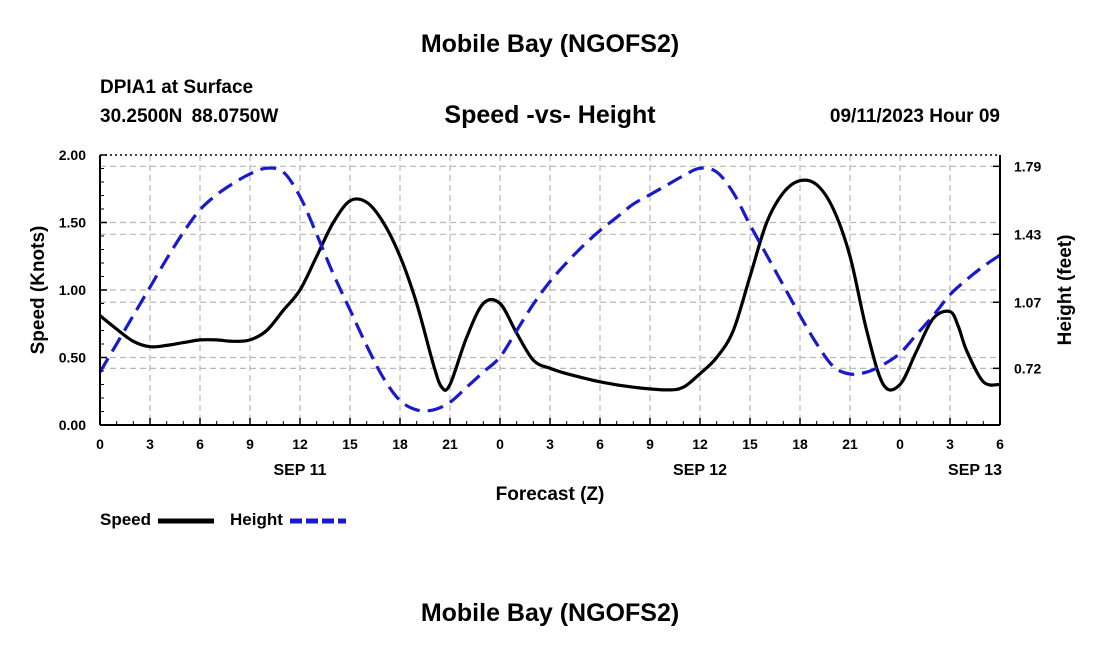 Image resolution: width=1100 pixels, height=650 pixels. Describe the element at coordinates (1065, 290) in the screenshot. I see `right-axis-title: Height (feet)` at that location.